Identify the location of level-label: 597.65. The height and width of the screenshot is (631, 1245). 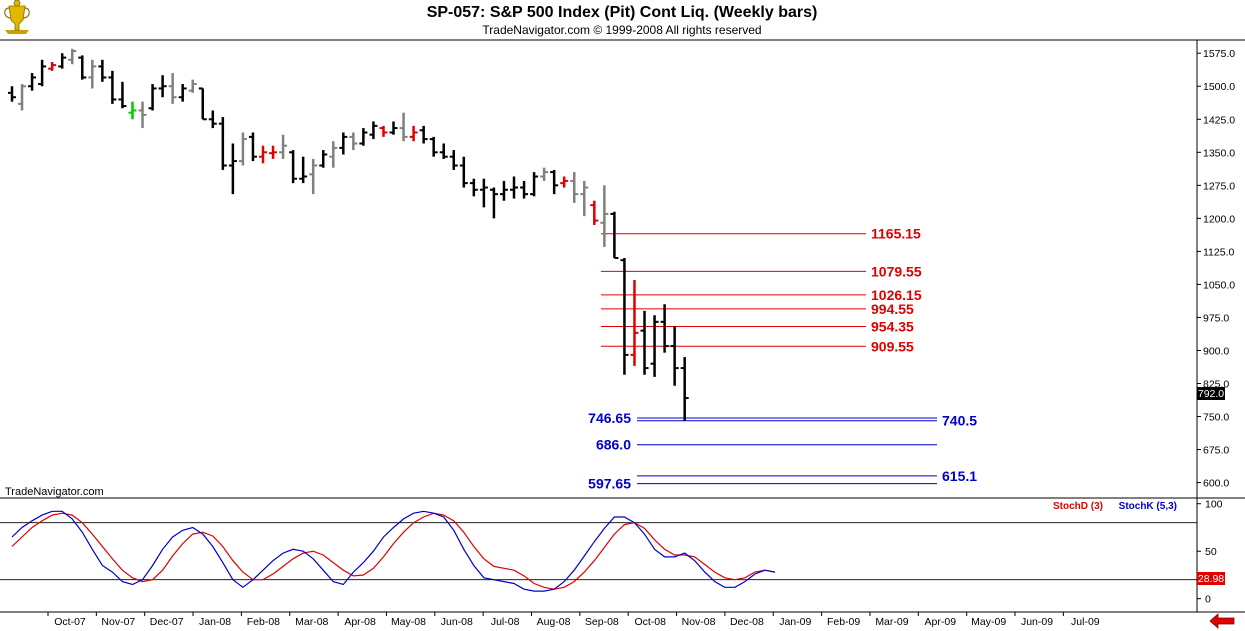
(609, 484).